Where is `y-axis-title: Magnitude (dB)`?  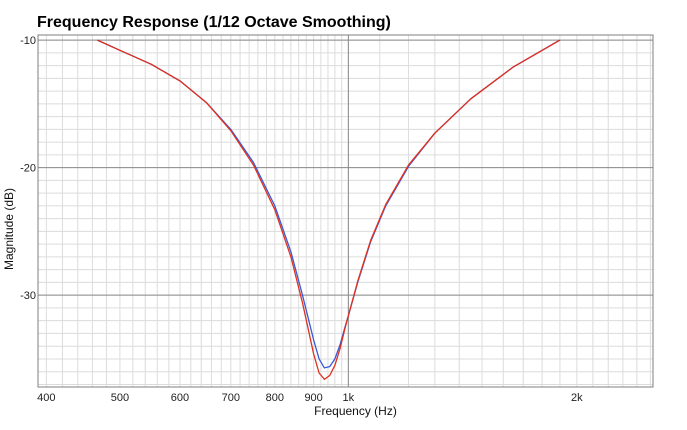
y-axis-title: Magnitude (dB) is located at coordinates (9, 229).